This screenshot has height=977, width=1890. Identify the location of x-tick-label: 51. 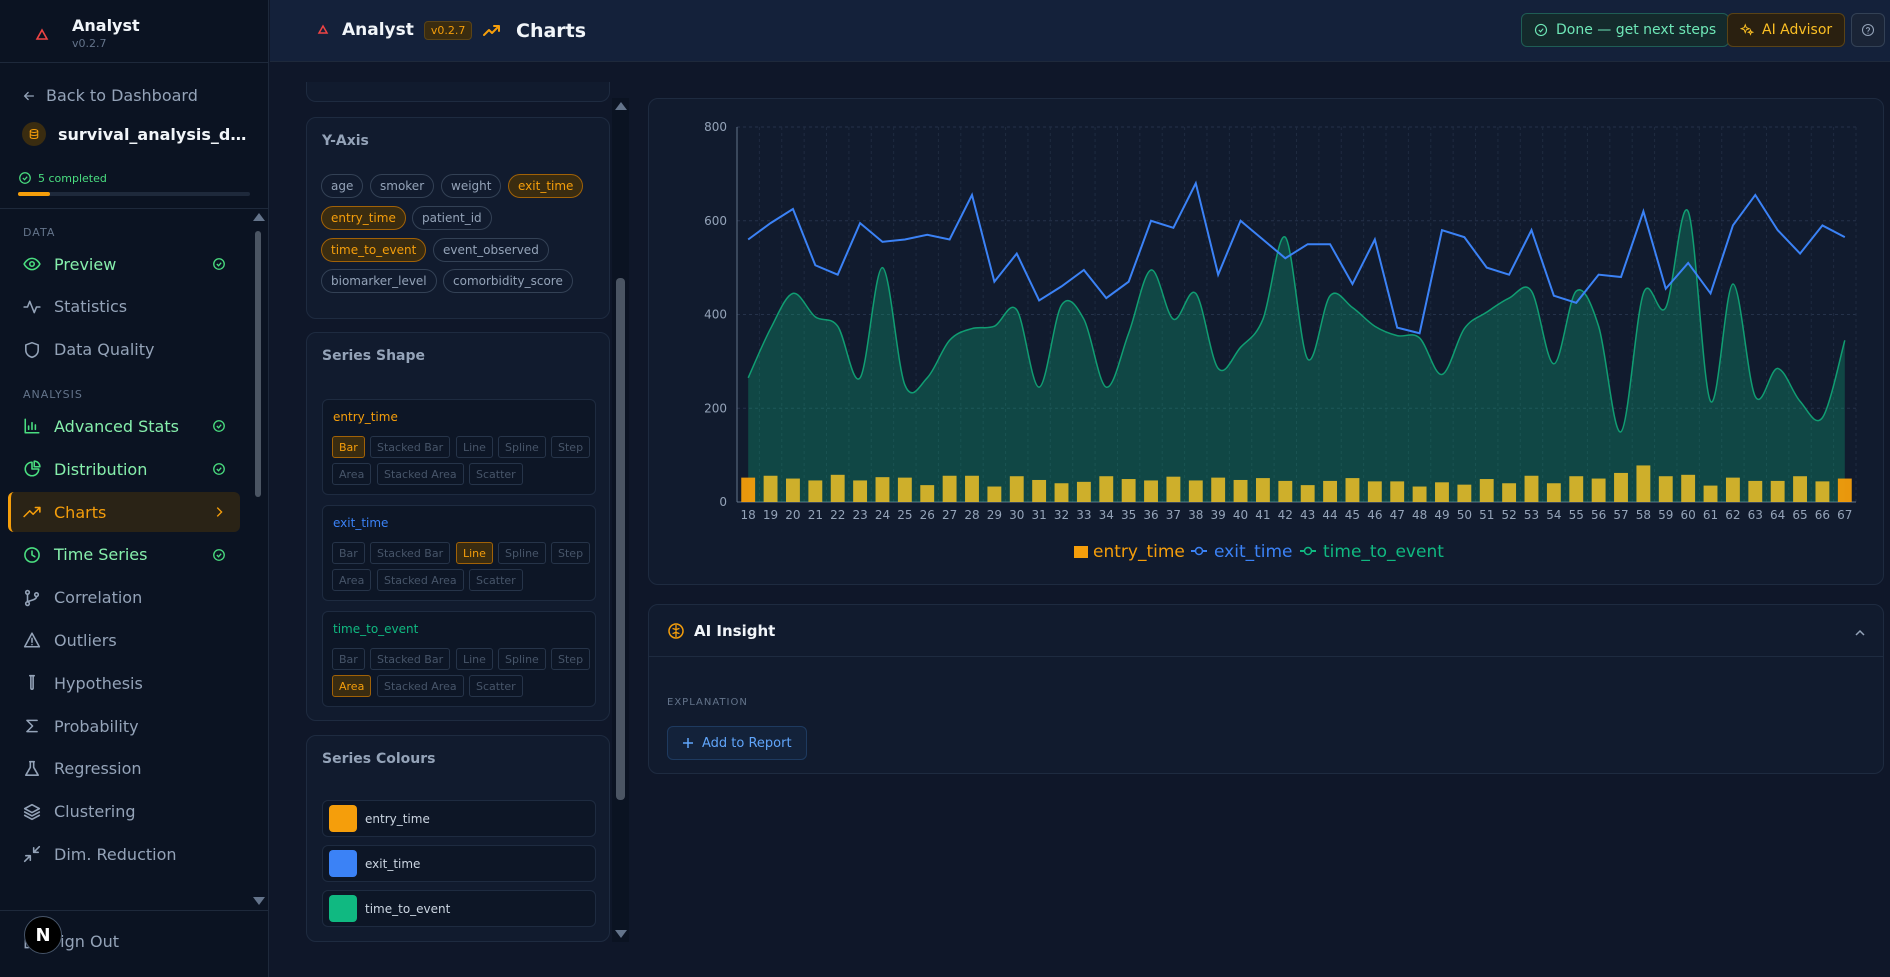
(1486, 515).